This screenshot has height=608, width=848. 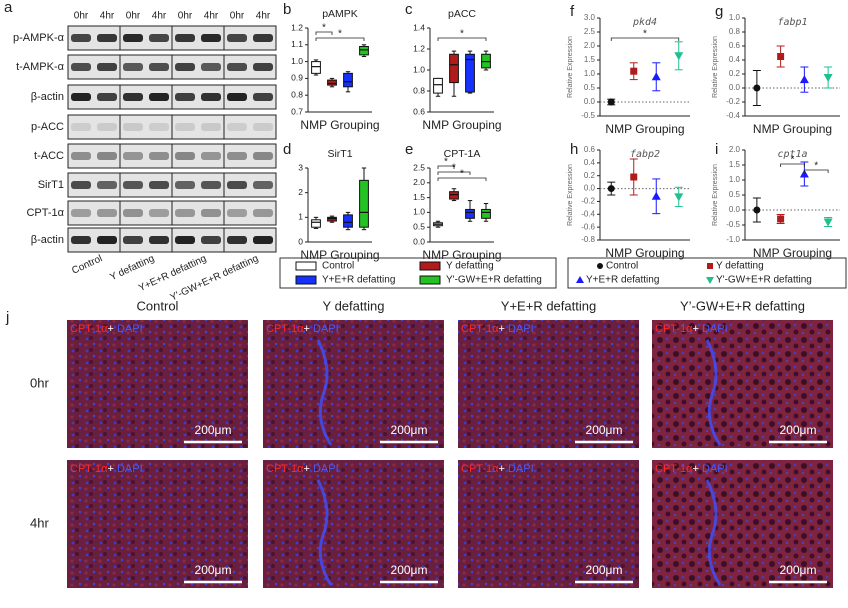 I want to click on chart-title: fabp1, so click(x=792, y=22).